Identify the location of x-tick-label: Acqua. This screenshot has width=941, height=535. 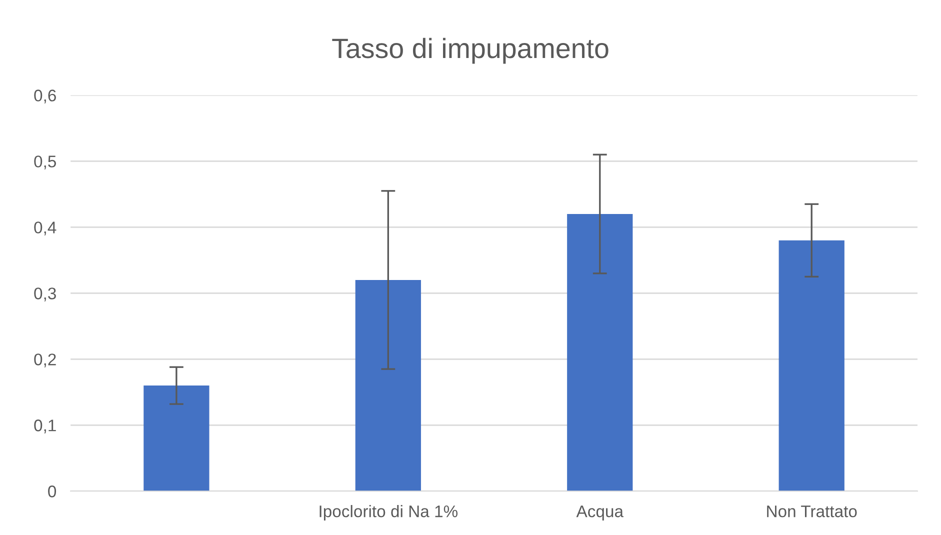
(600, 513).